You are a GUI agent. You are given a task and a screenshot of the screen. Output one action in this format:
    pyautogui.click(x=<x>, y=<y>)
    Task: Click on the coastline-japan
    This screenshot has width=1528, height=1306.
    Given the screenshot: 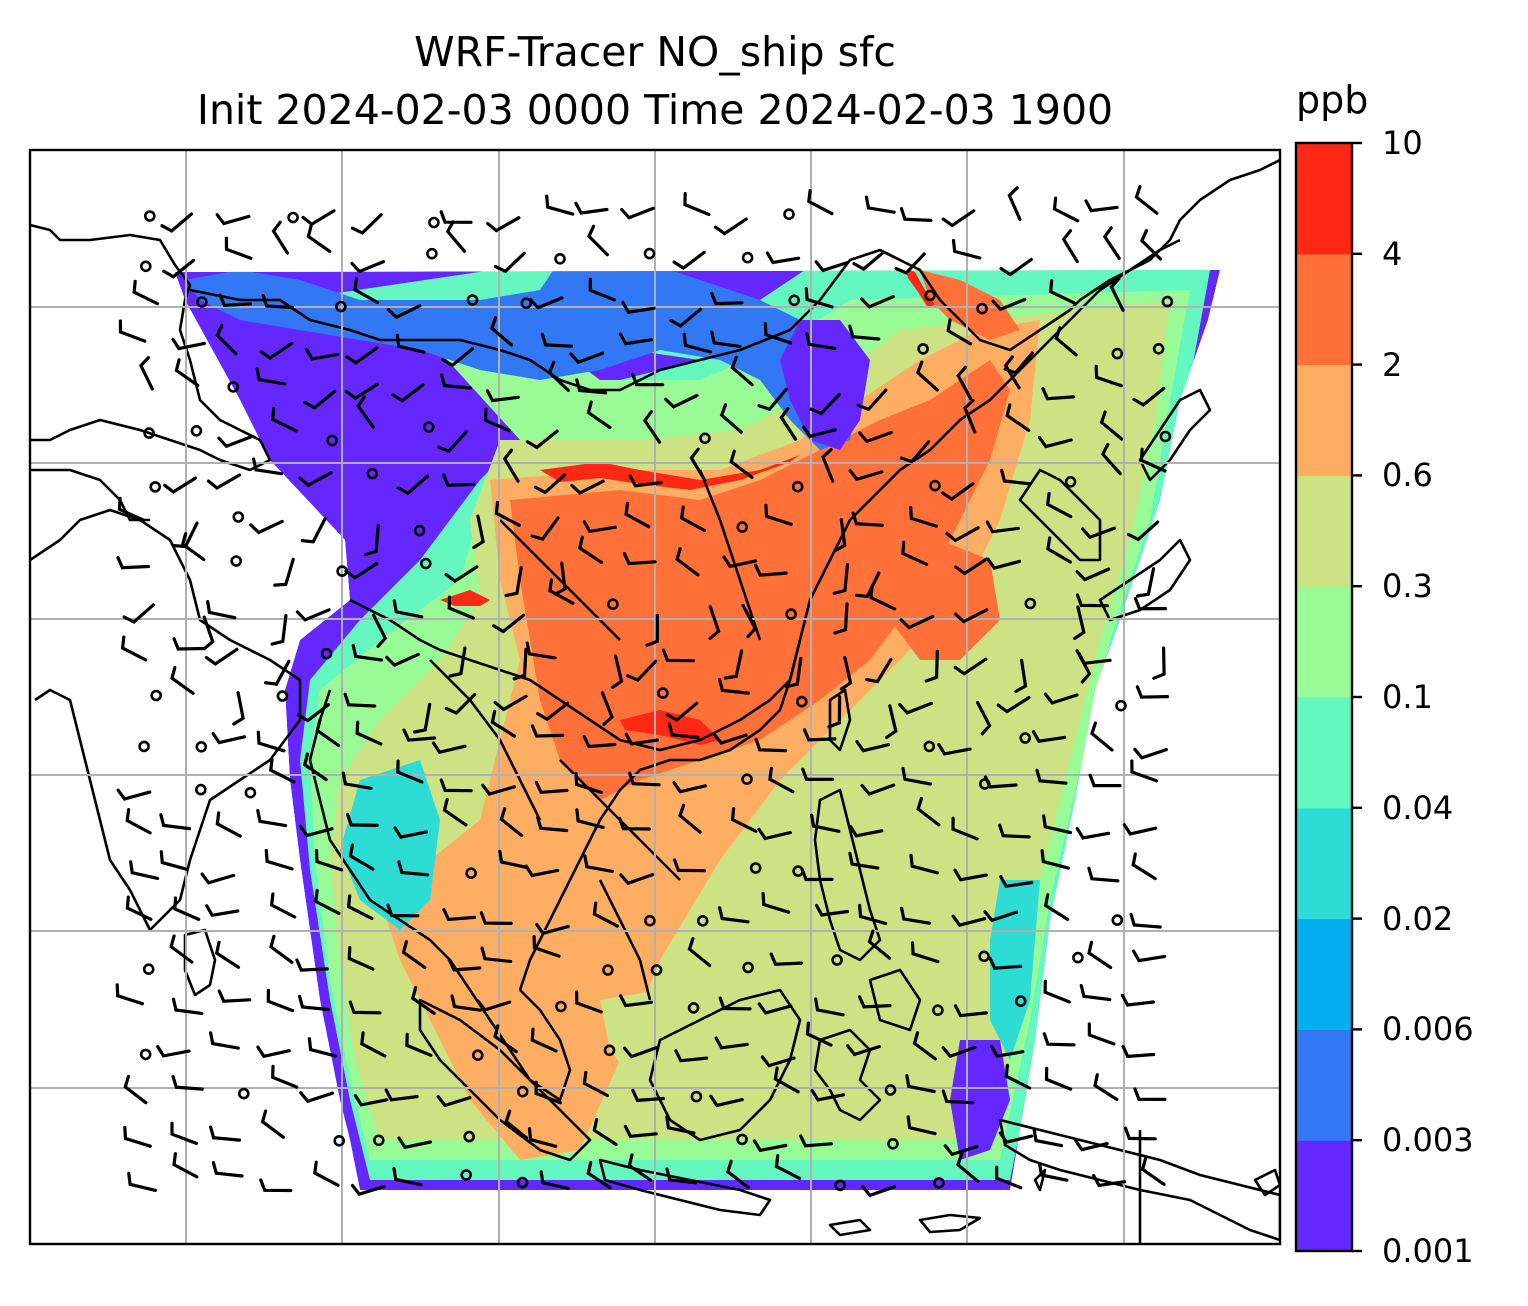 What is the action you would take?
    pyautogui.click(x=1155, y=505)
    